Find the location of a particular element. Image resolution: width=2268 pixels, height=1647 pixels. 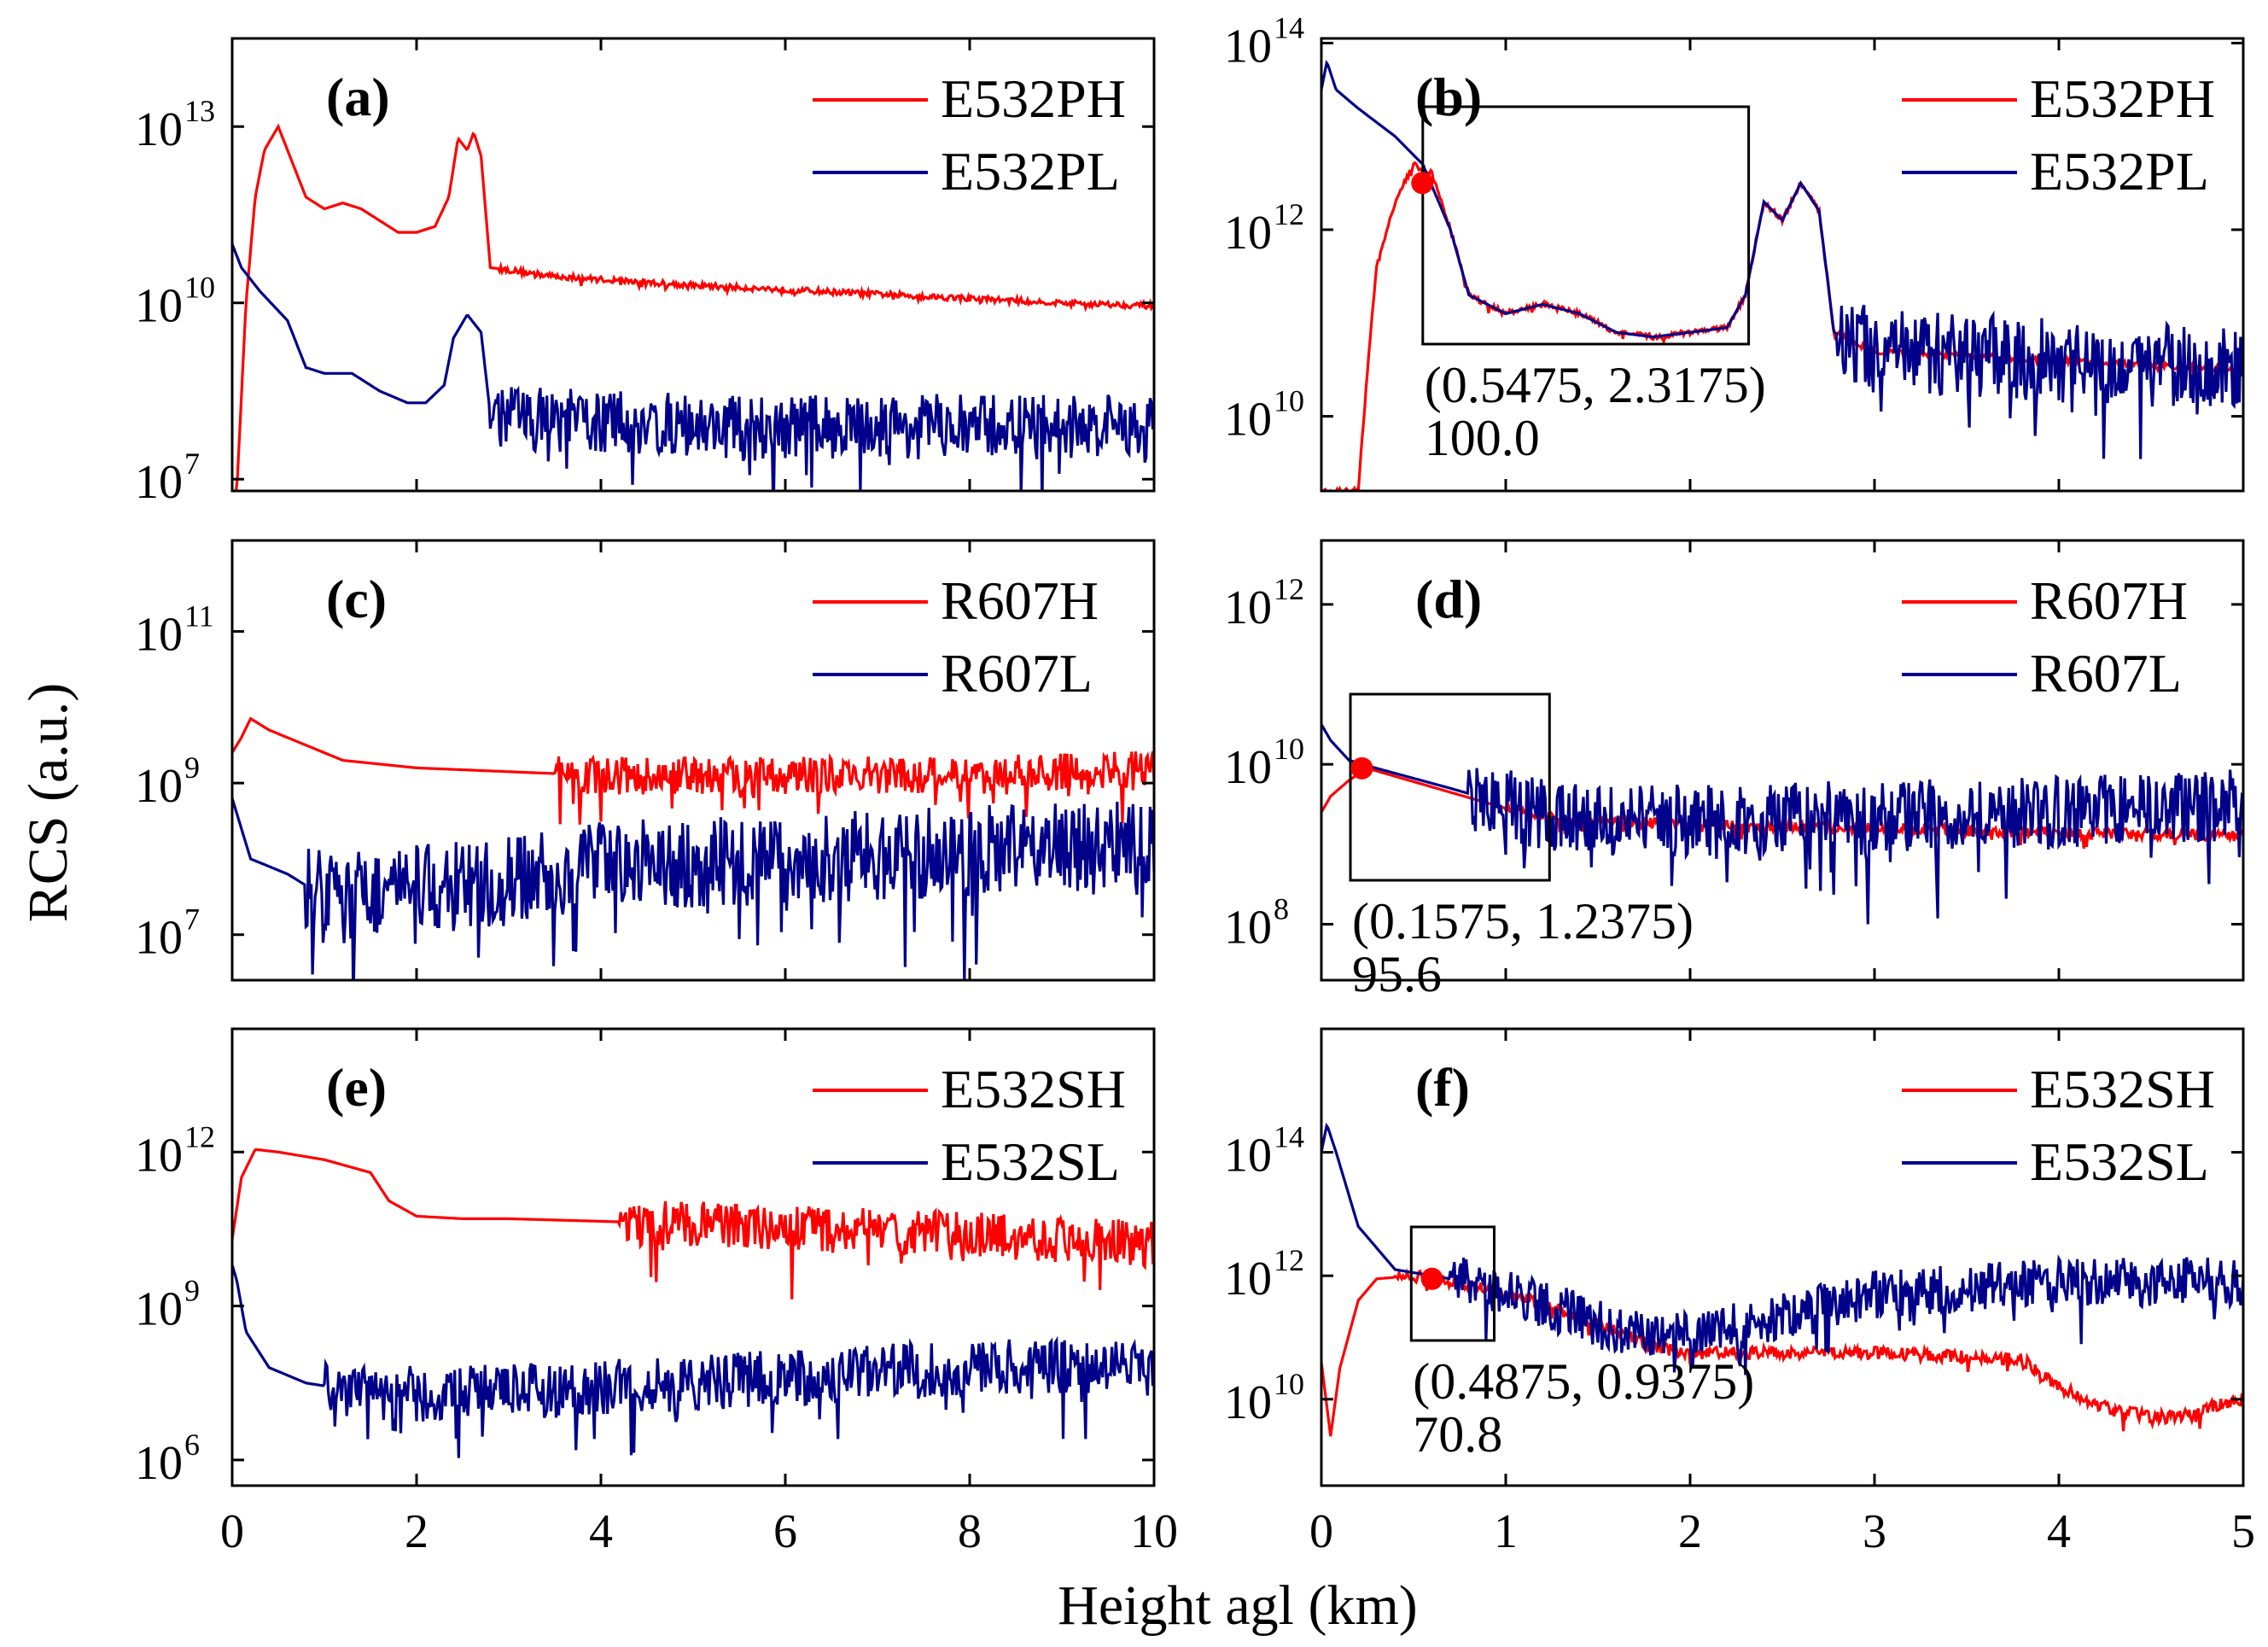

plot-area-a is located at coordinates (693, 307).